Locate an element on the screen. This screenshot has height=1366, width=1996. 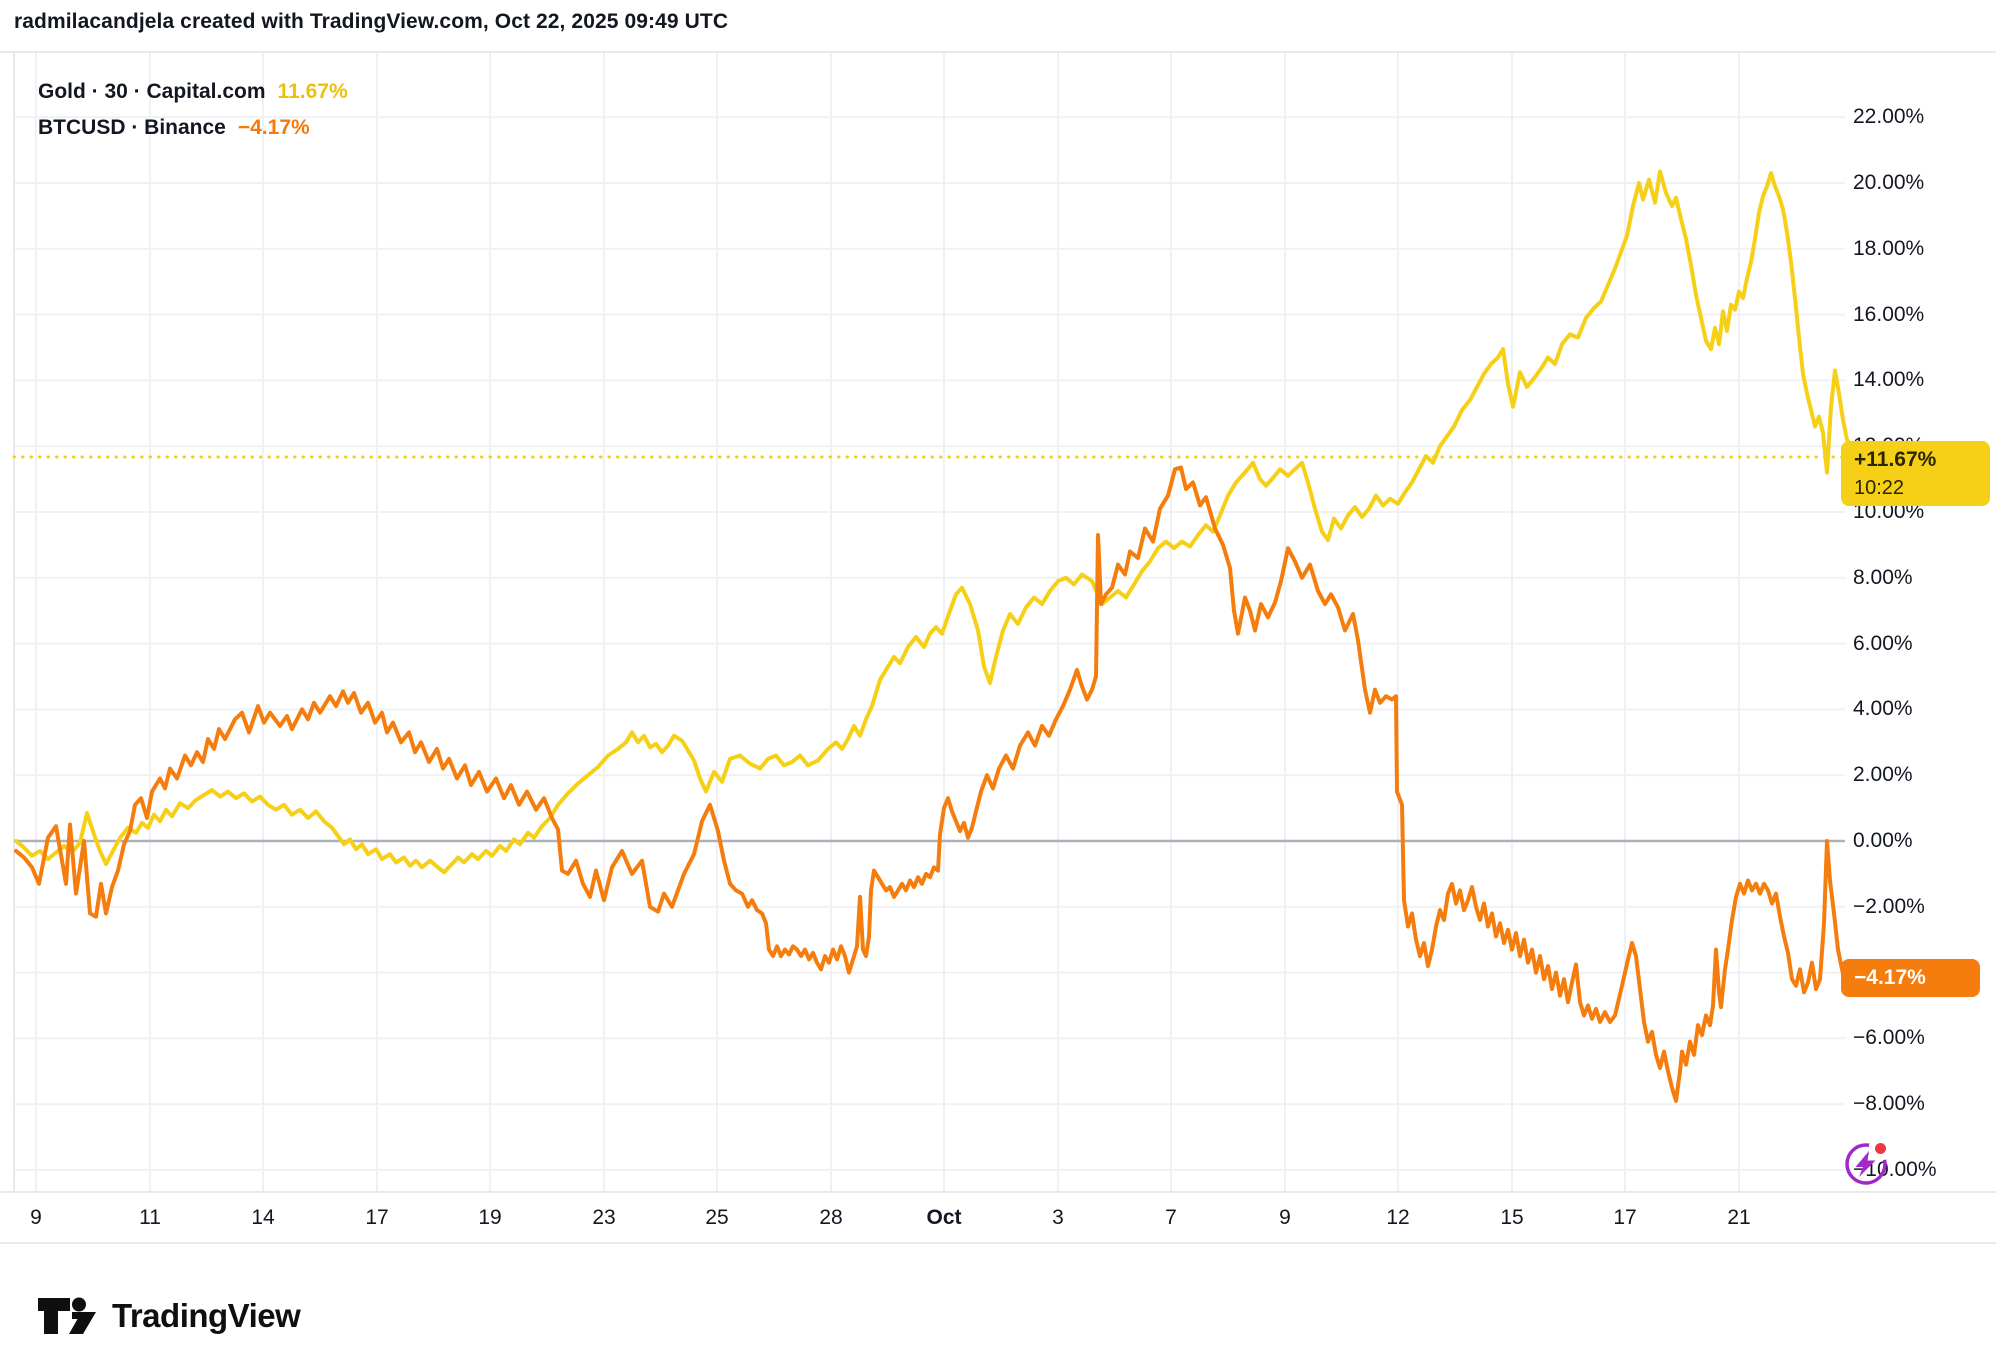
legend-item-btc: BTCUSD · Binance −4.17% is located at coordinates (193, 128).